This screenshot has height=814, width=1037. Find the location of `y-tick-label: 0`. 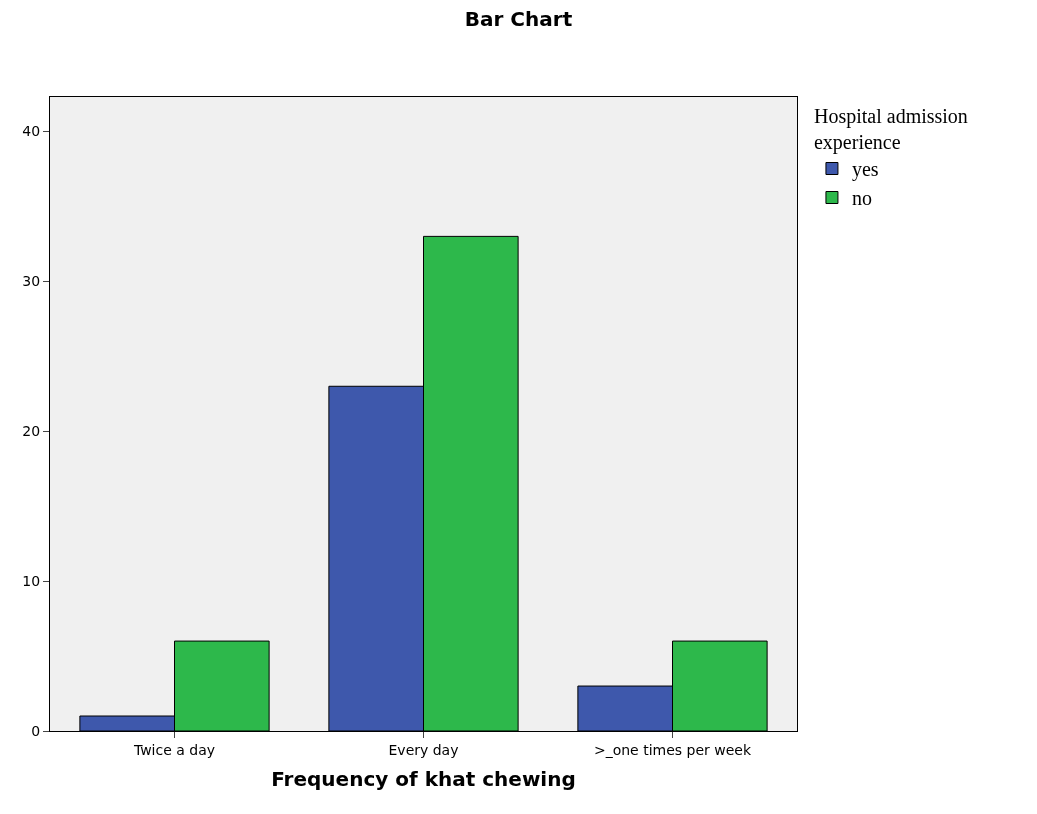

y-tick-label: 0 is located at coordinates (36, 730).